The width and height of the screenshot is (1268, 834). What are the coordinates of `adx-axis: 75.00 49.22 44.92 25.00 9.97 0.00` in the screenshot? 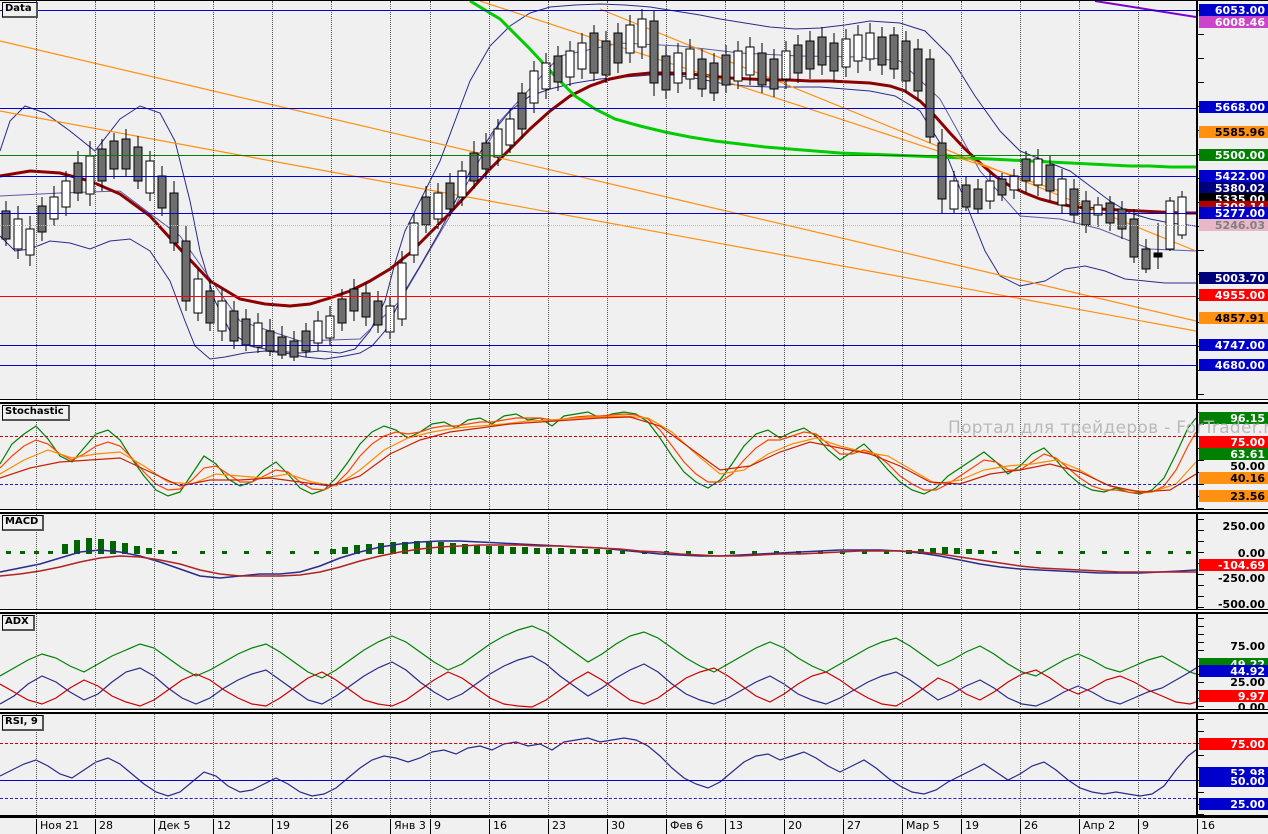 It's located at (1232, 661).